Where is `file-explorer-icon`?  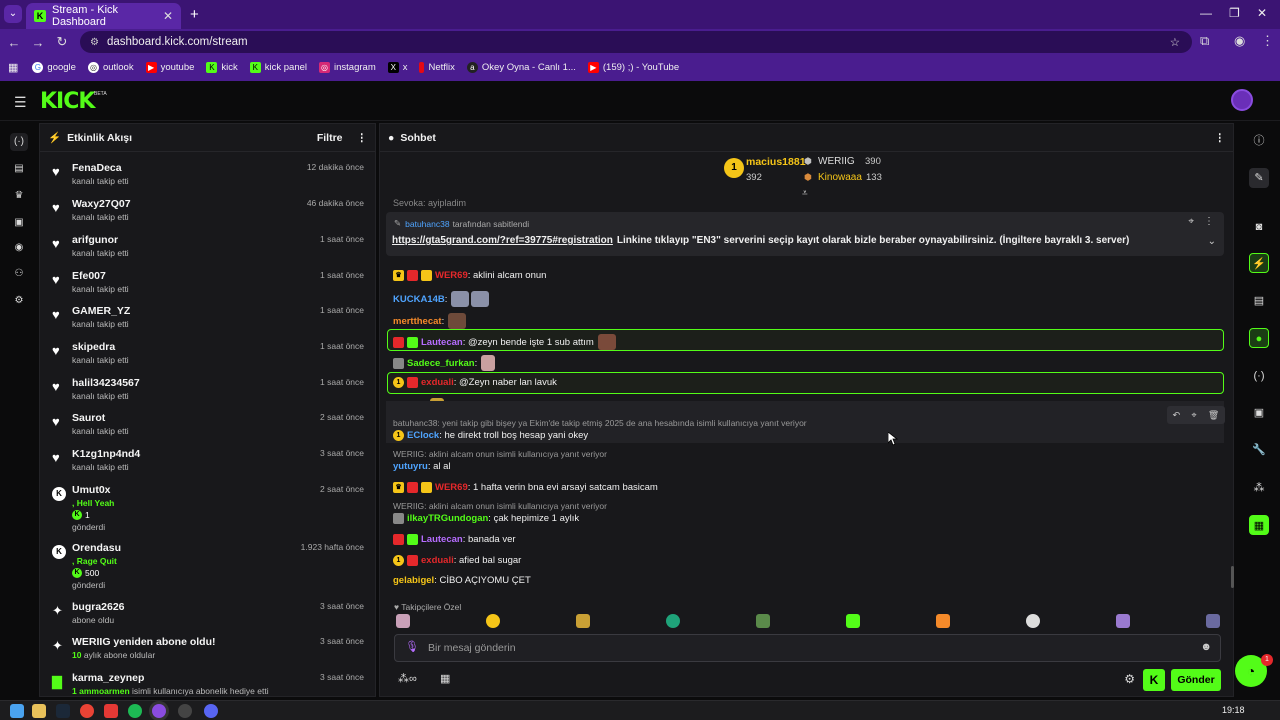 file-explorer-icon is located at coordinates (39, 711).